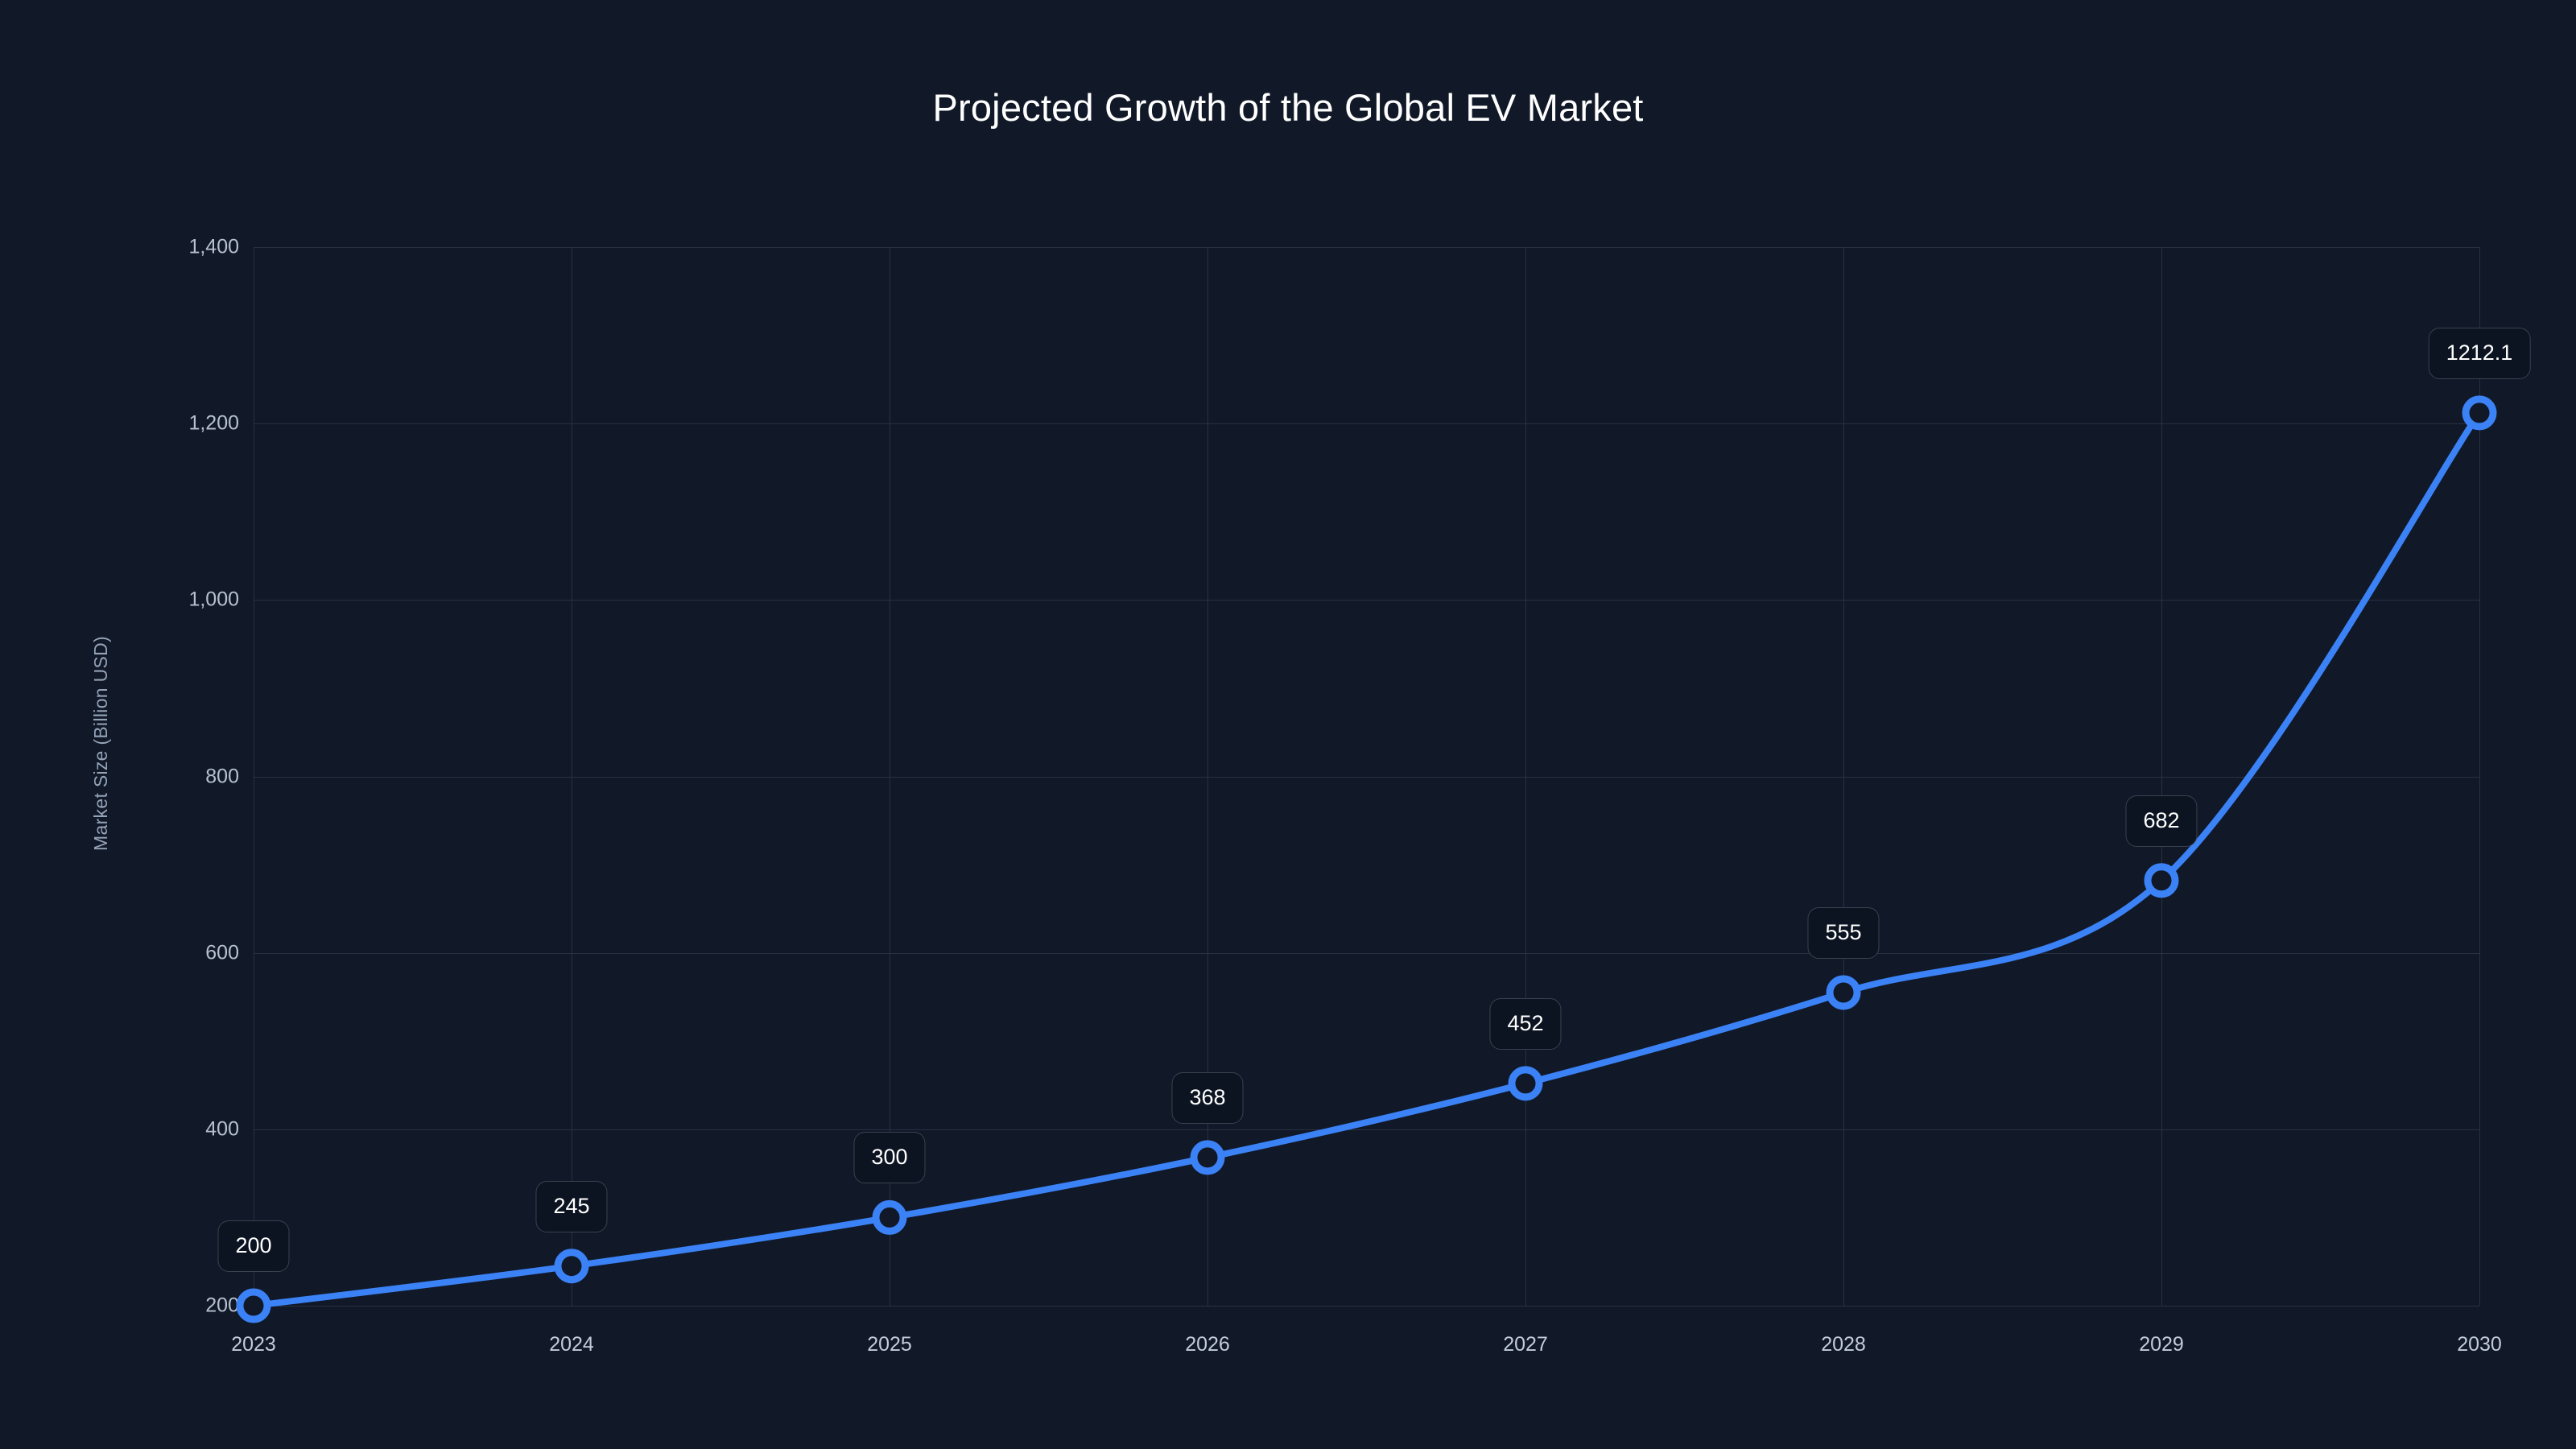 This screenshot has width=2576, height=1449. Describe the element at coordinates (889, 1158) in the screenshot. I see `data-point-label: 300` at that location.